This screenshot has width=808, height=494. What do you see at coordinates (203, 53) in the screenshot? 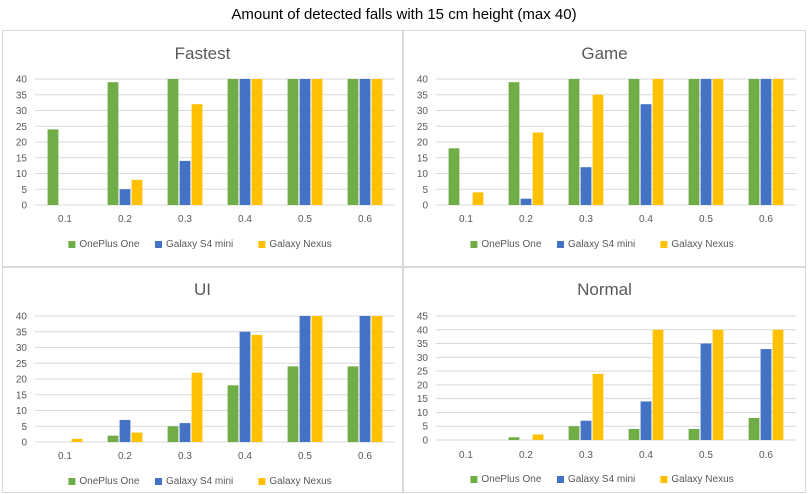
I see `chart-title: Fastest` at bounding box center [203, 53].